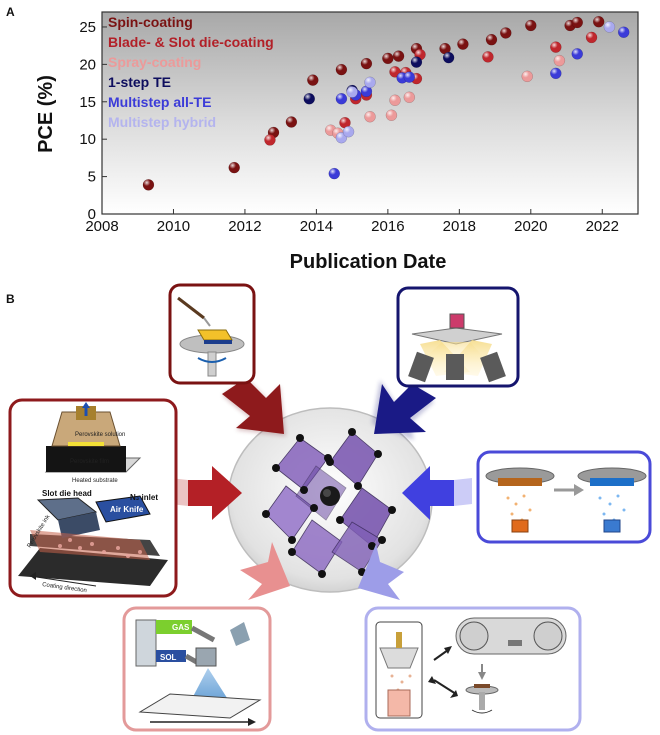 The height and width of the screenshot is (735, 660). I want to click on arrow-spin-icon, so click(254, 407).